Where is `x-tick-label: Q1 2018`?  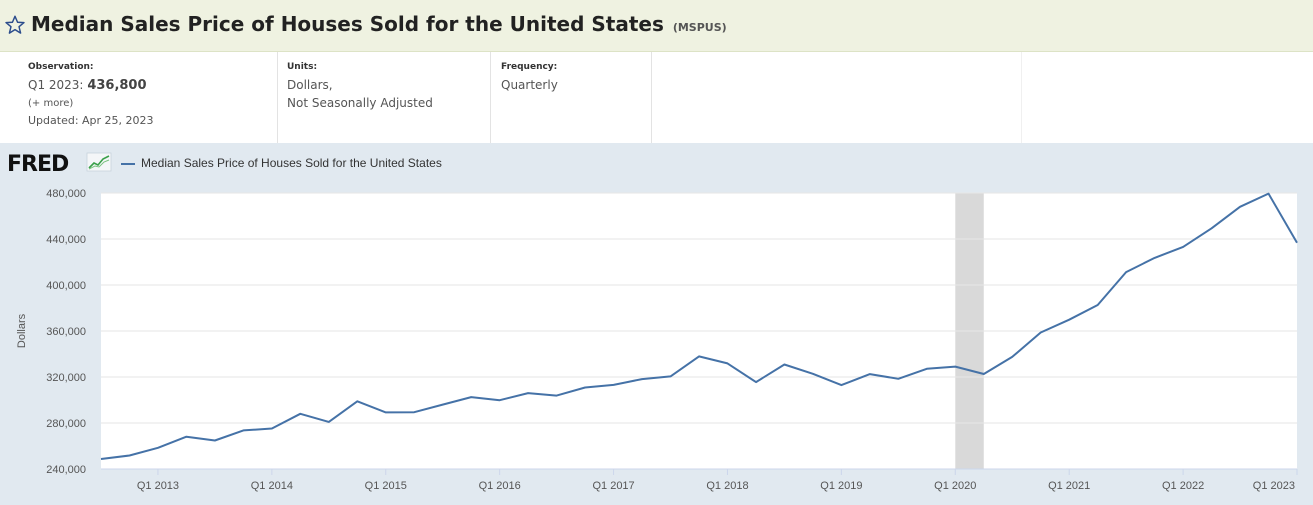 x-tick-label: Q1 2018 is located at coordinates (727, 486).